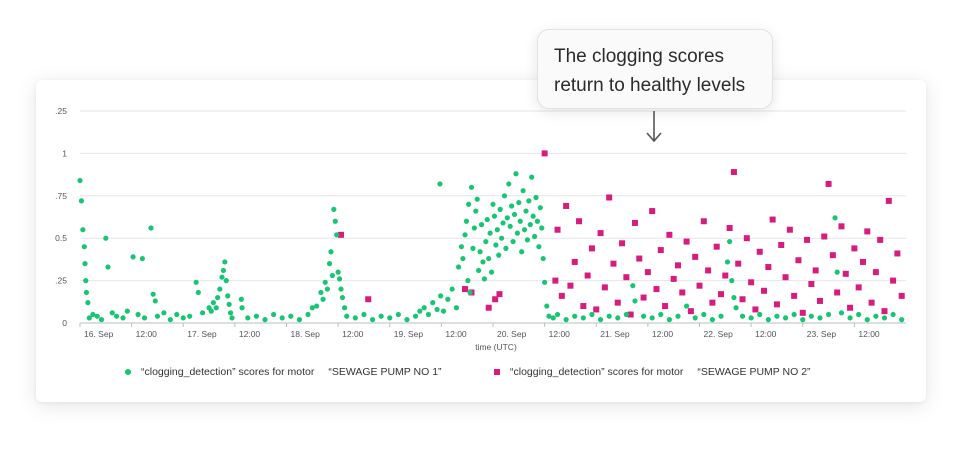 This screenshot has height=450, width=976. Describe the element at coordinates (61, 238) in the screenshot. I see `y-tick-label: 0.5` at that location.